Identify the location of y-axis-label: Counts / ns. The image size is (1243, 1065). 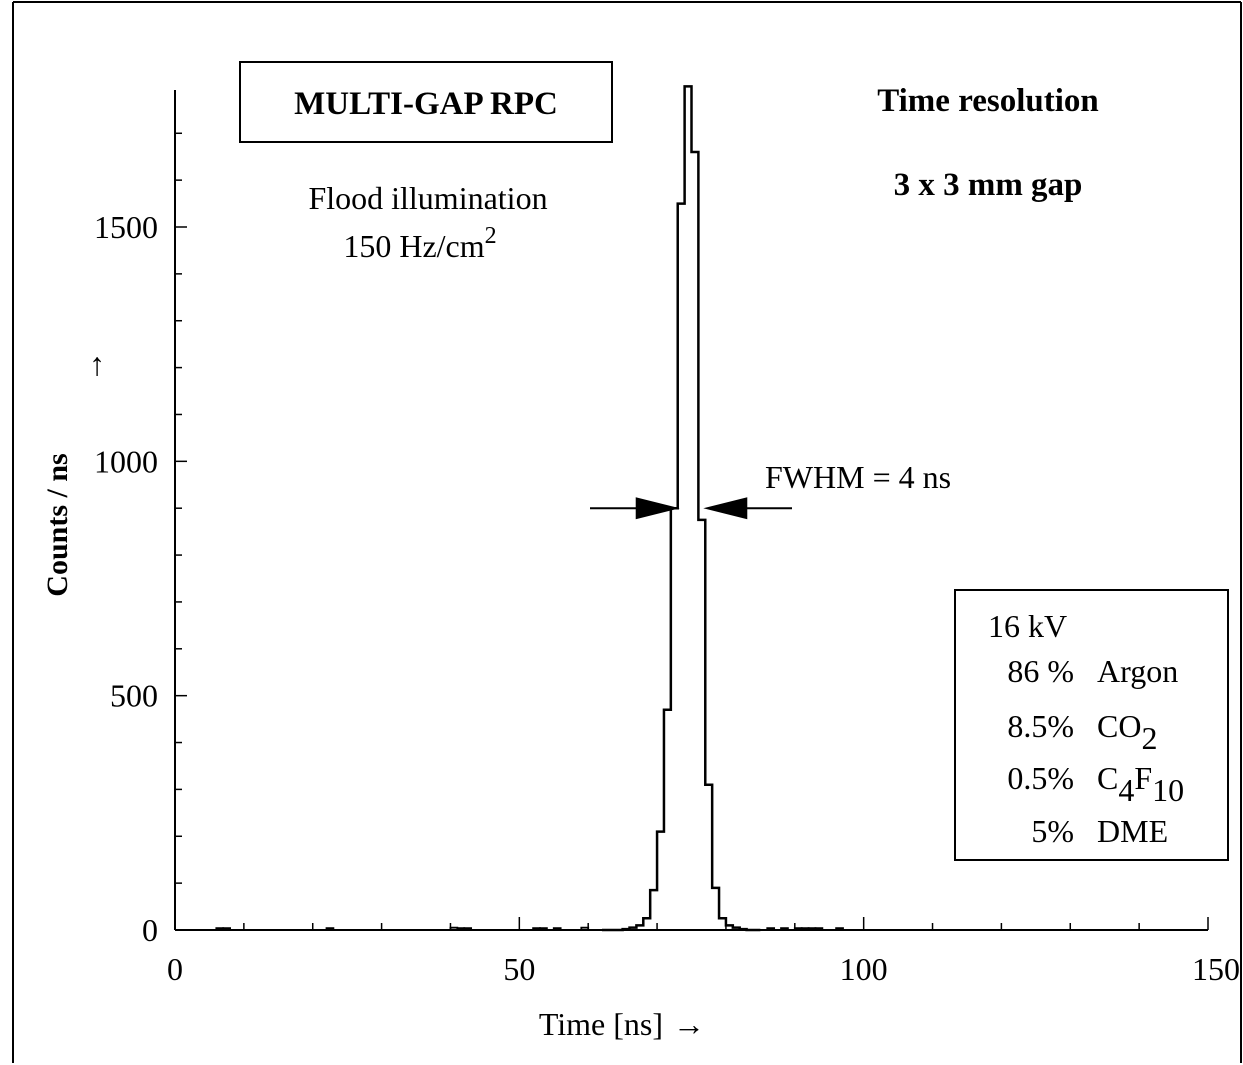
(57, 524).